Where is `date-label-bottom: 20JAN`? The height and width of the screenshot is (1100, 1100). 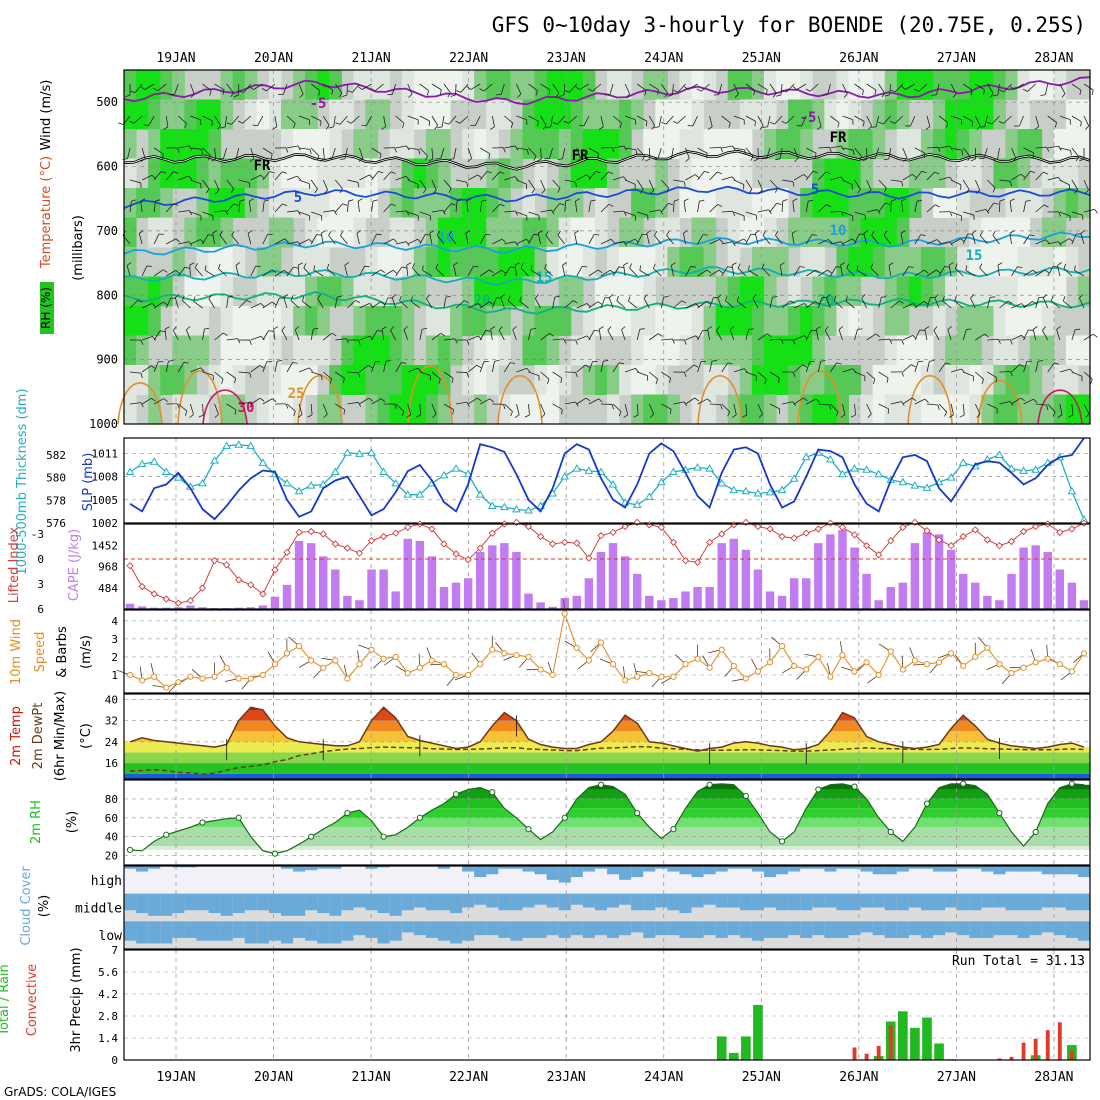
date-label-bottom: 20JAN is located at coordinates (273, 1077).